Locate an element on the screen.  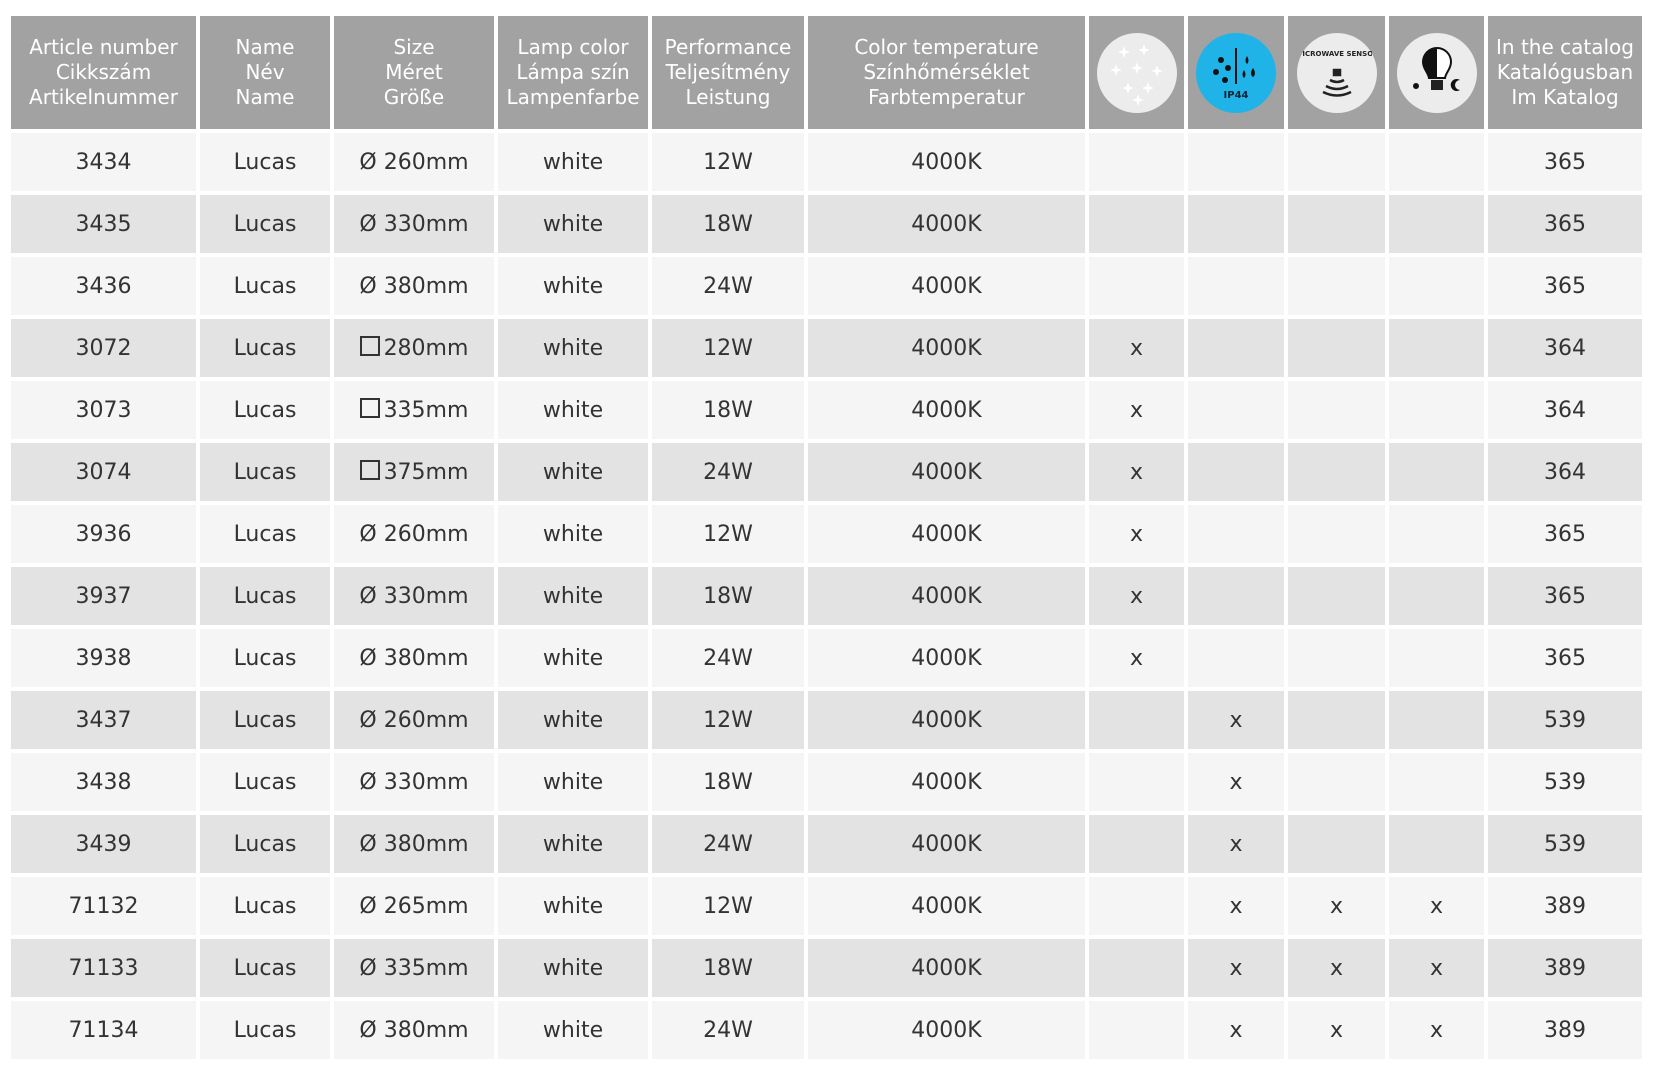
cell-size: Ø 335mm is located at coordinates (414, 968).